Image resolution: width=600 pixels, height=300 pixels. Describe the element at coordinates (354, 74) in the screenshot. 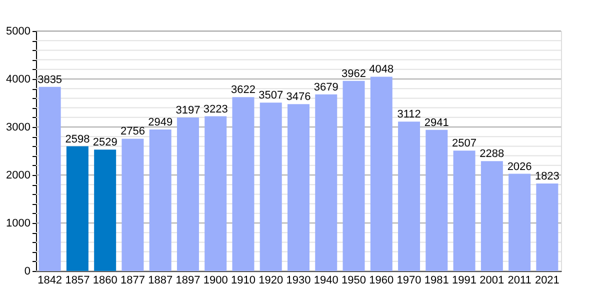

I see `data-label: 3962` at that location.